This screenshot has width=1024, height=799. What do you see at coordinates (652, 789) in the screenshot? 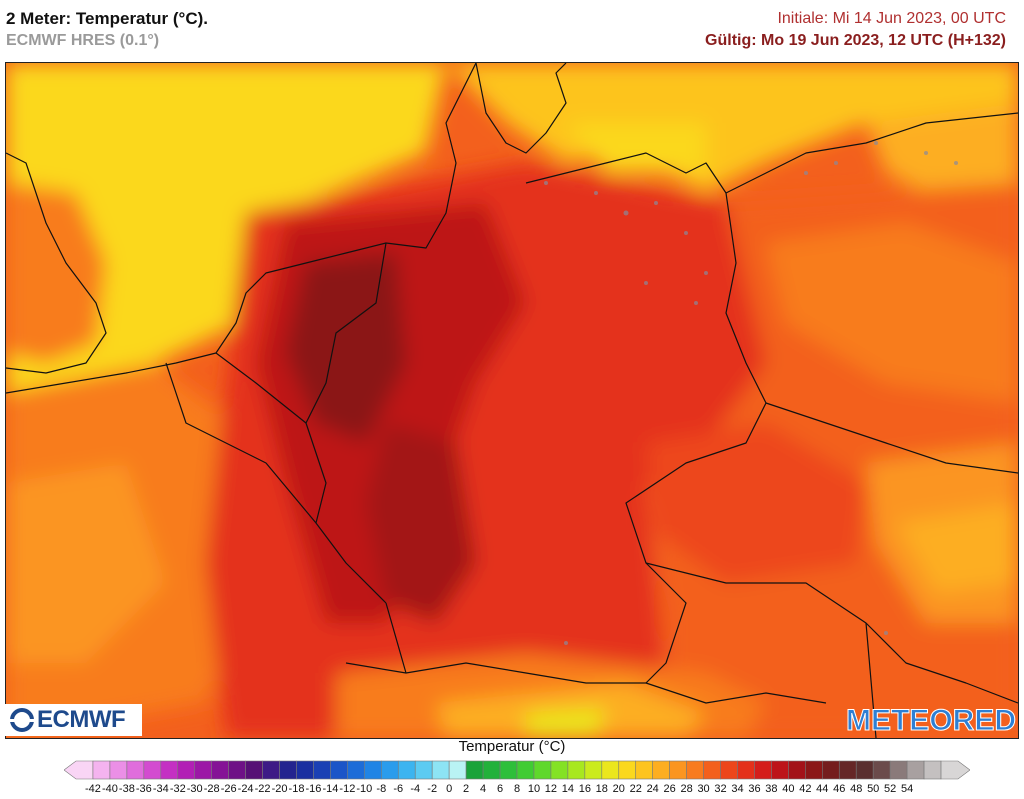
I see `legend-tick-label: 24` at bounding box center [652, 789].